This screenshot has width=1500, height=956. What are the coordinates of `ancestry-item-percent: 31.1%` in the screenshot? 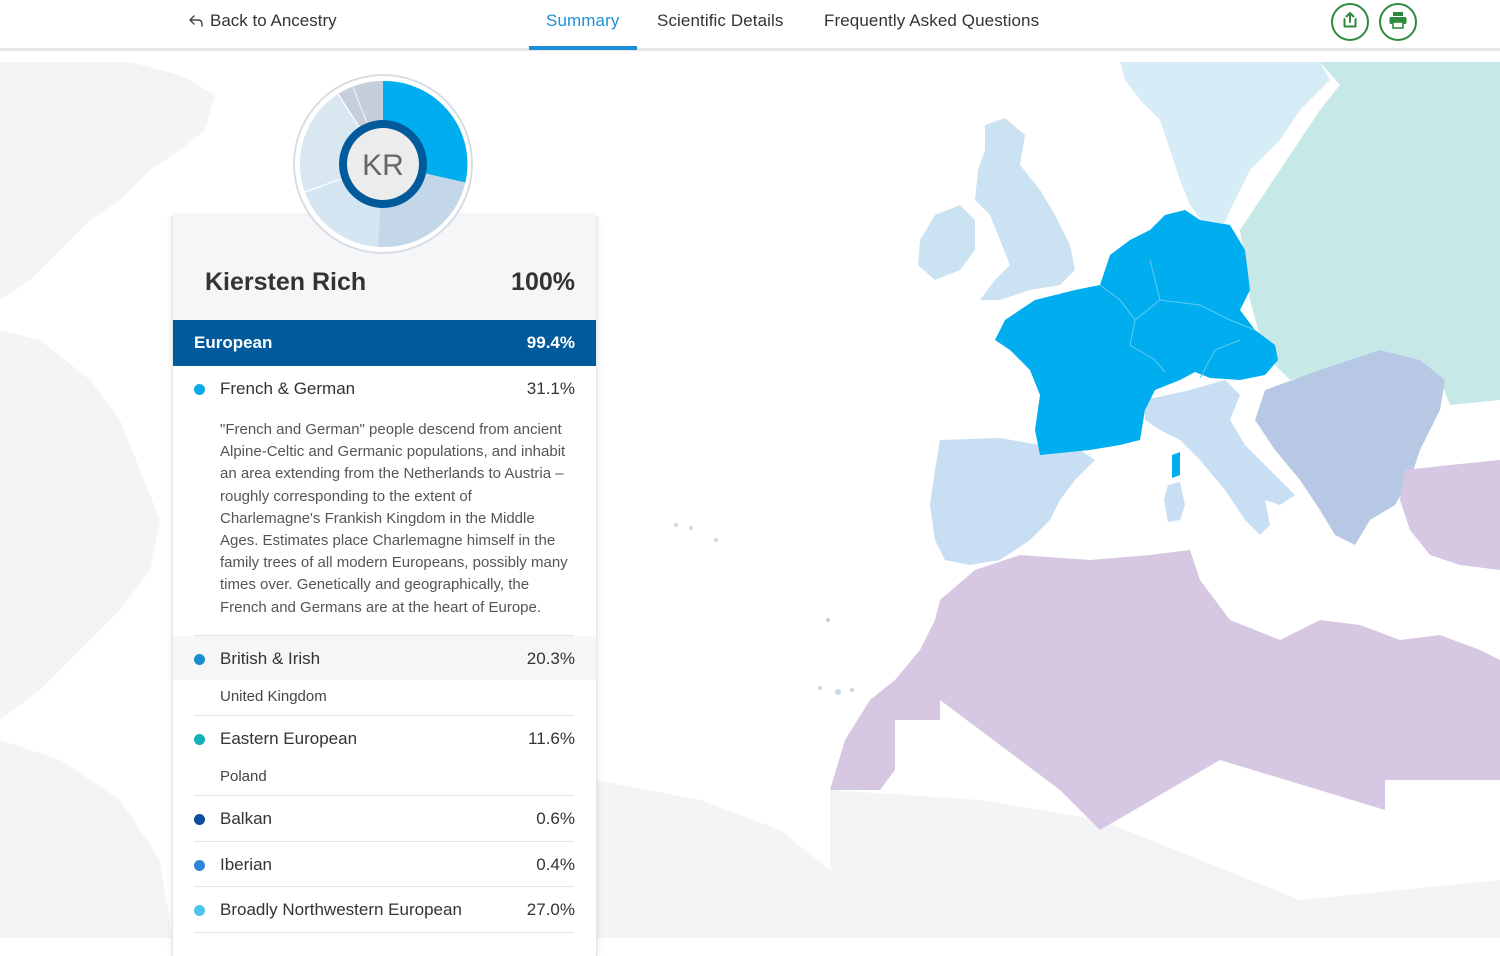 It's located at (550, 388).